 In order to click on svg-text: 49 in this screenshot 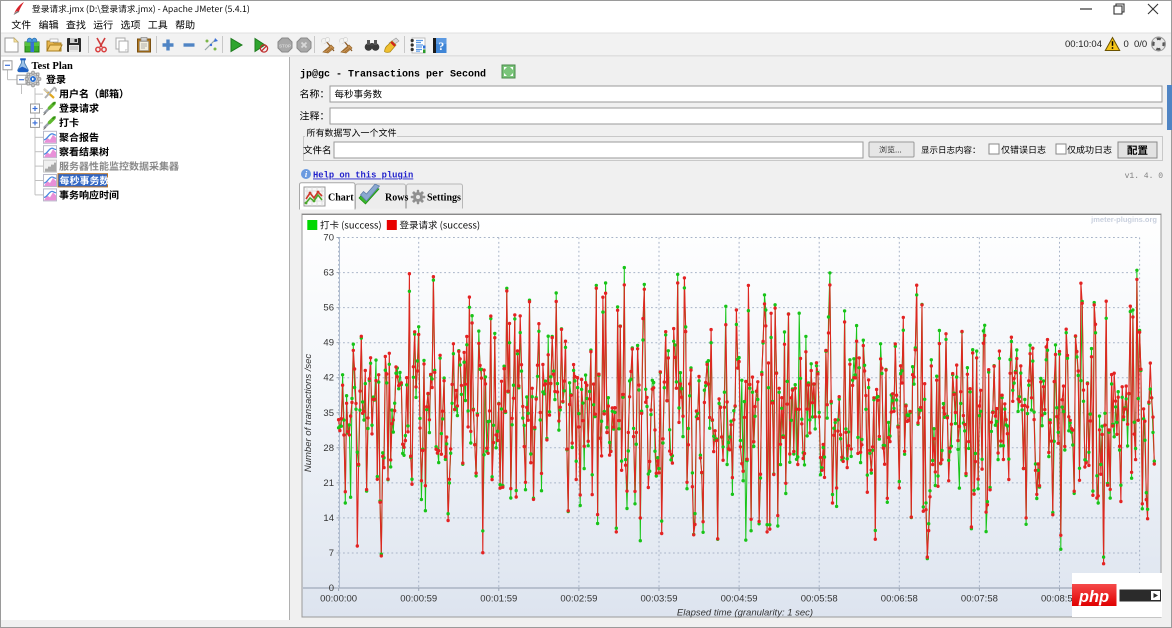, I will do `click(328, 343)`.